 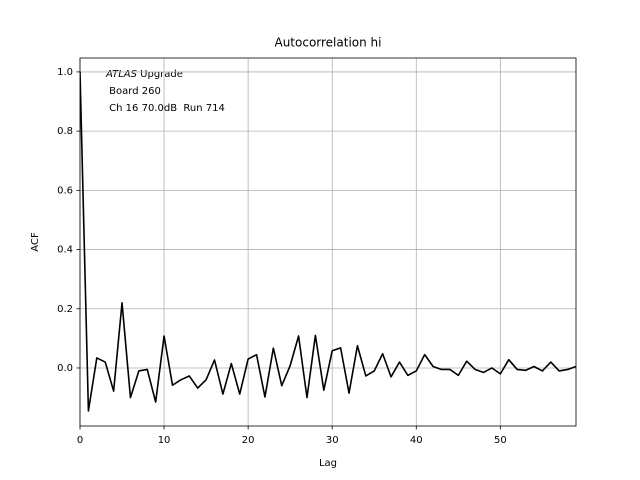 What do you see at coordinates (65, 368) in the screenshot?
I see `y-tick-label: 0.0` at bounding box center [65, 368].